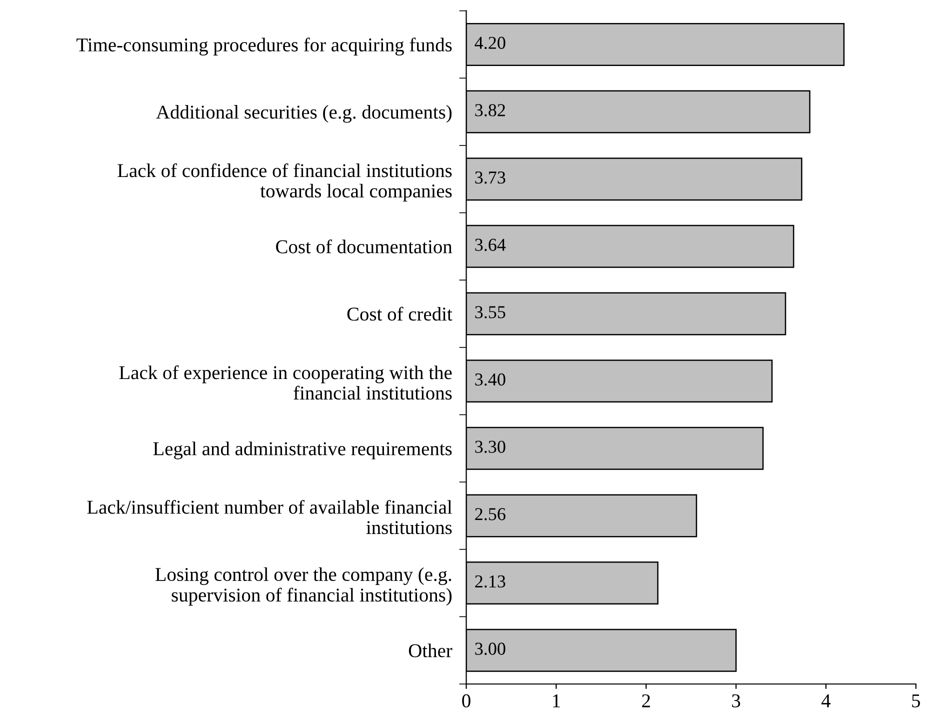 The width and height of the screenshot is (927, 720). I want to click on data-label: 3.40, so click(490, 379).